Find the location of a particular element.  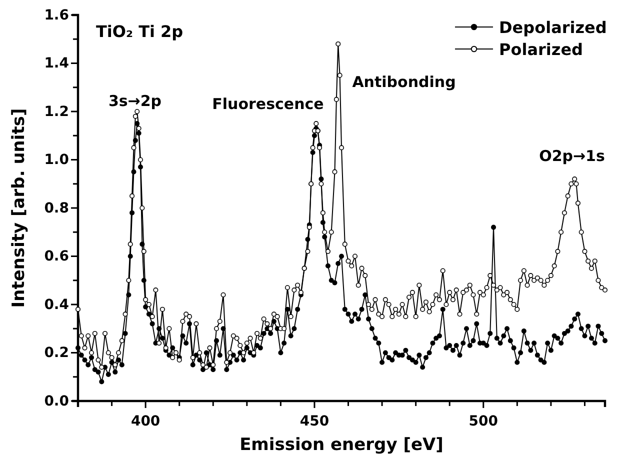

y-axis-title: Intensity [arb. units] is located at coordinates (19, 208).